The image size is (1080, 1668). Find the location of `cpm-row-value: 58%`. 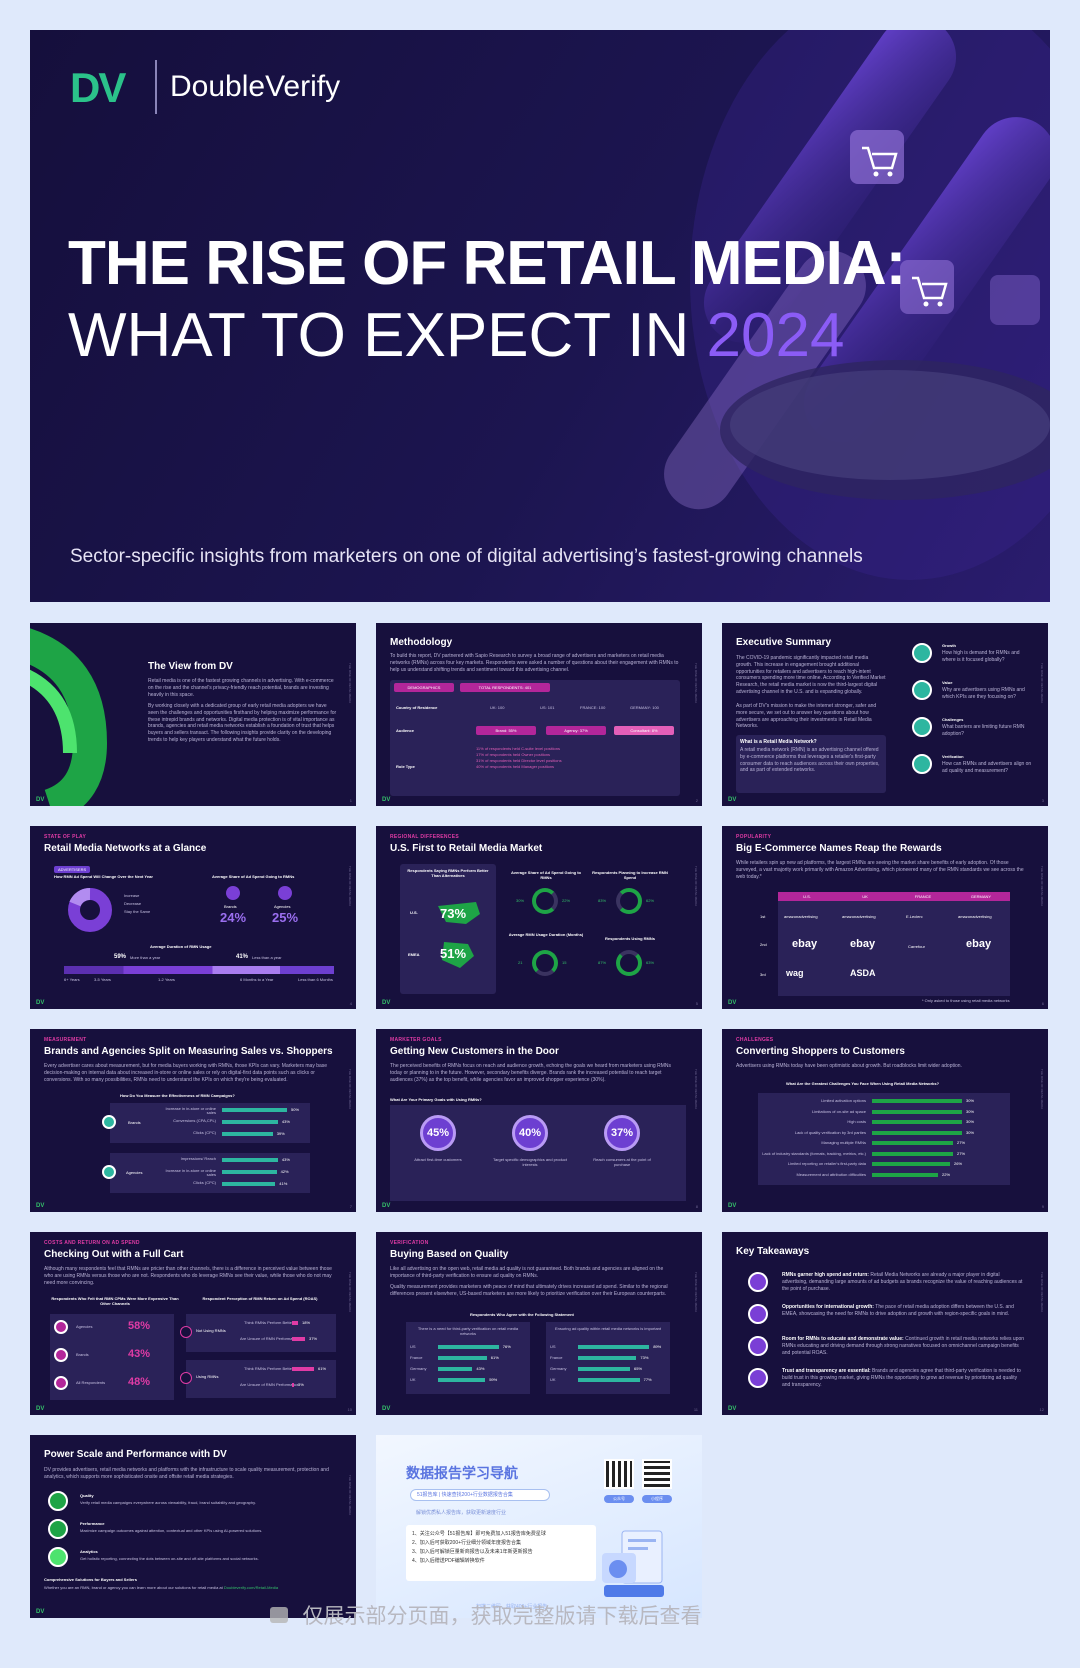

cpm-row-value: 58% is located at coordinates (139, 1326).